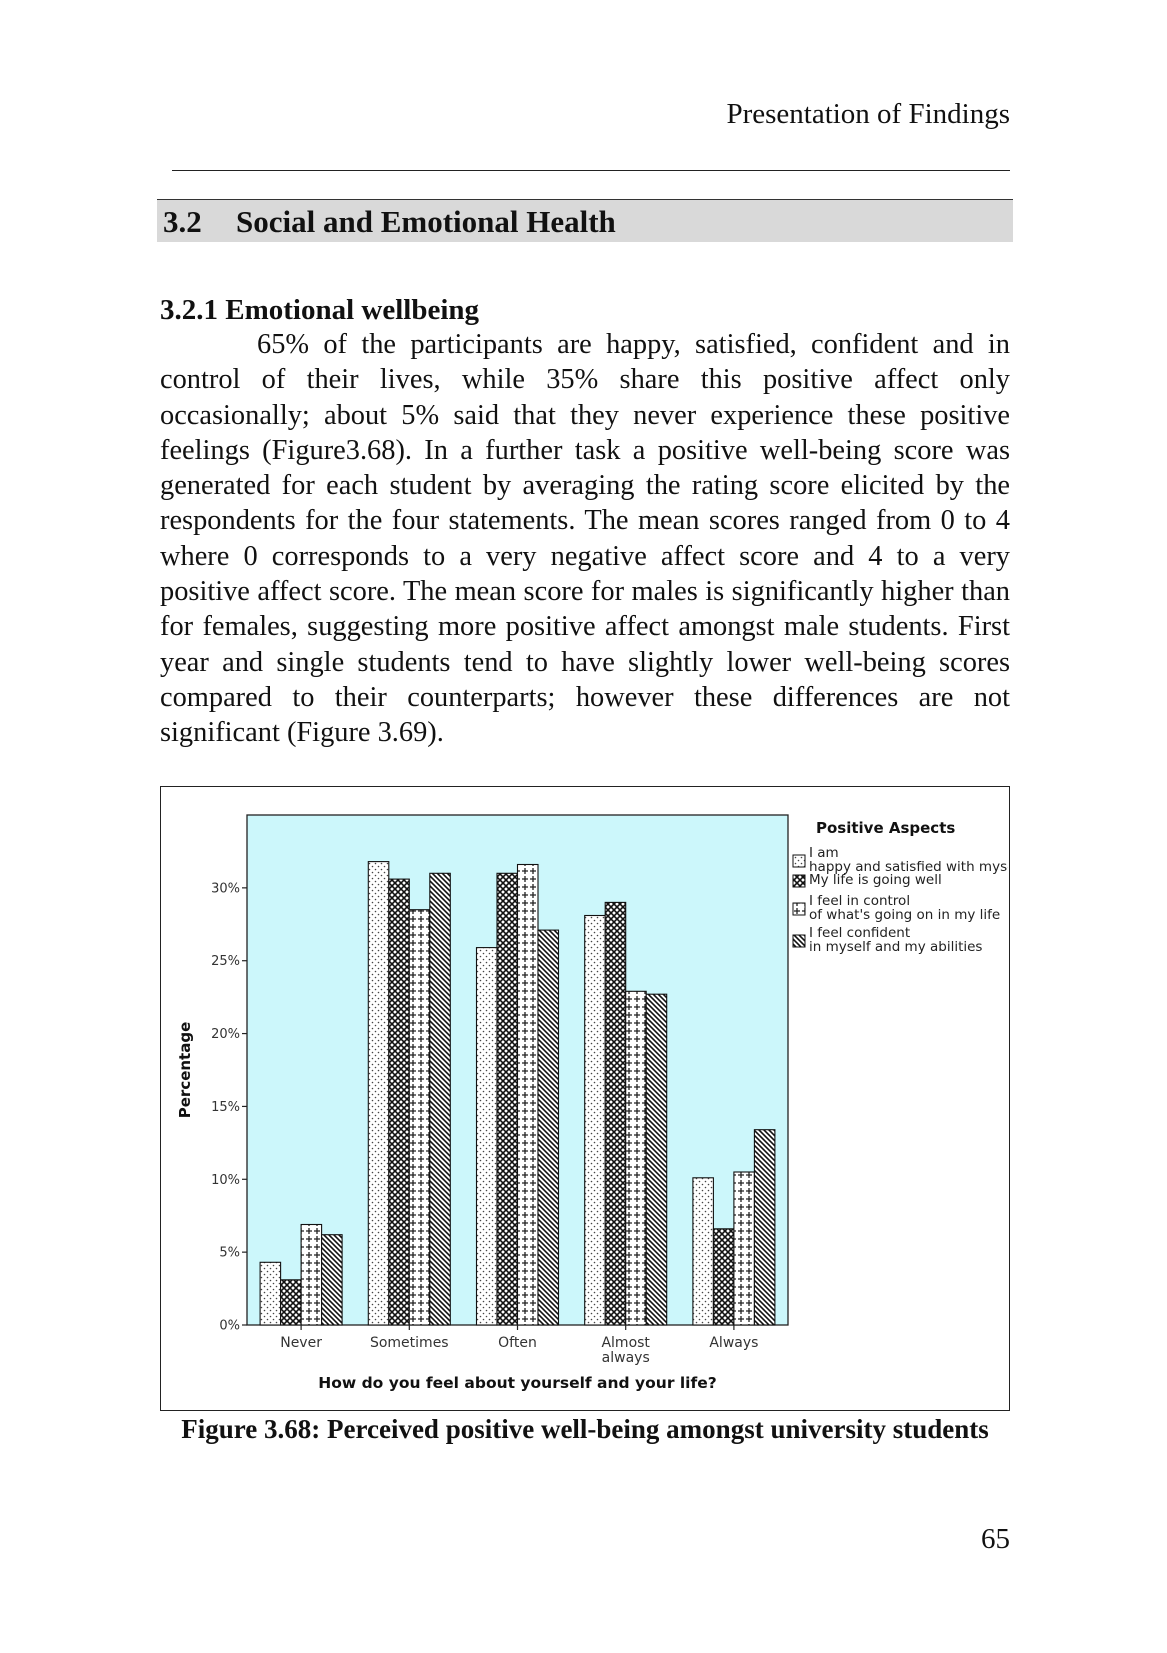  Describe the element at coordinates (225, 961) in the screenshot. I see `y-tick-label: 25%` at that location.